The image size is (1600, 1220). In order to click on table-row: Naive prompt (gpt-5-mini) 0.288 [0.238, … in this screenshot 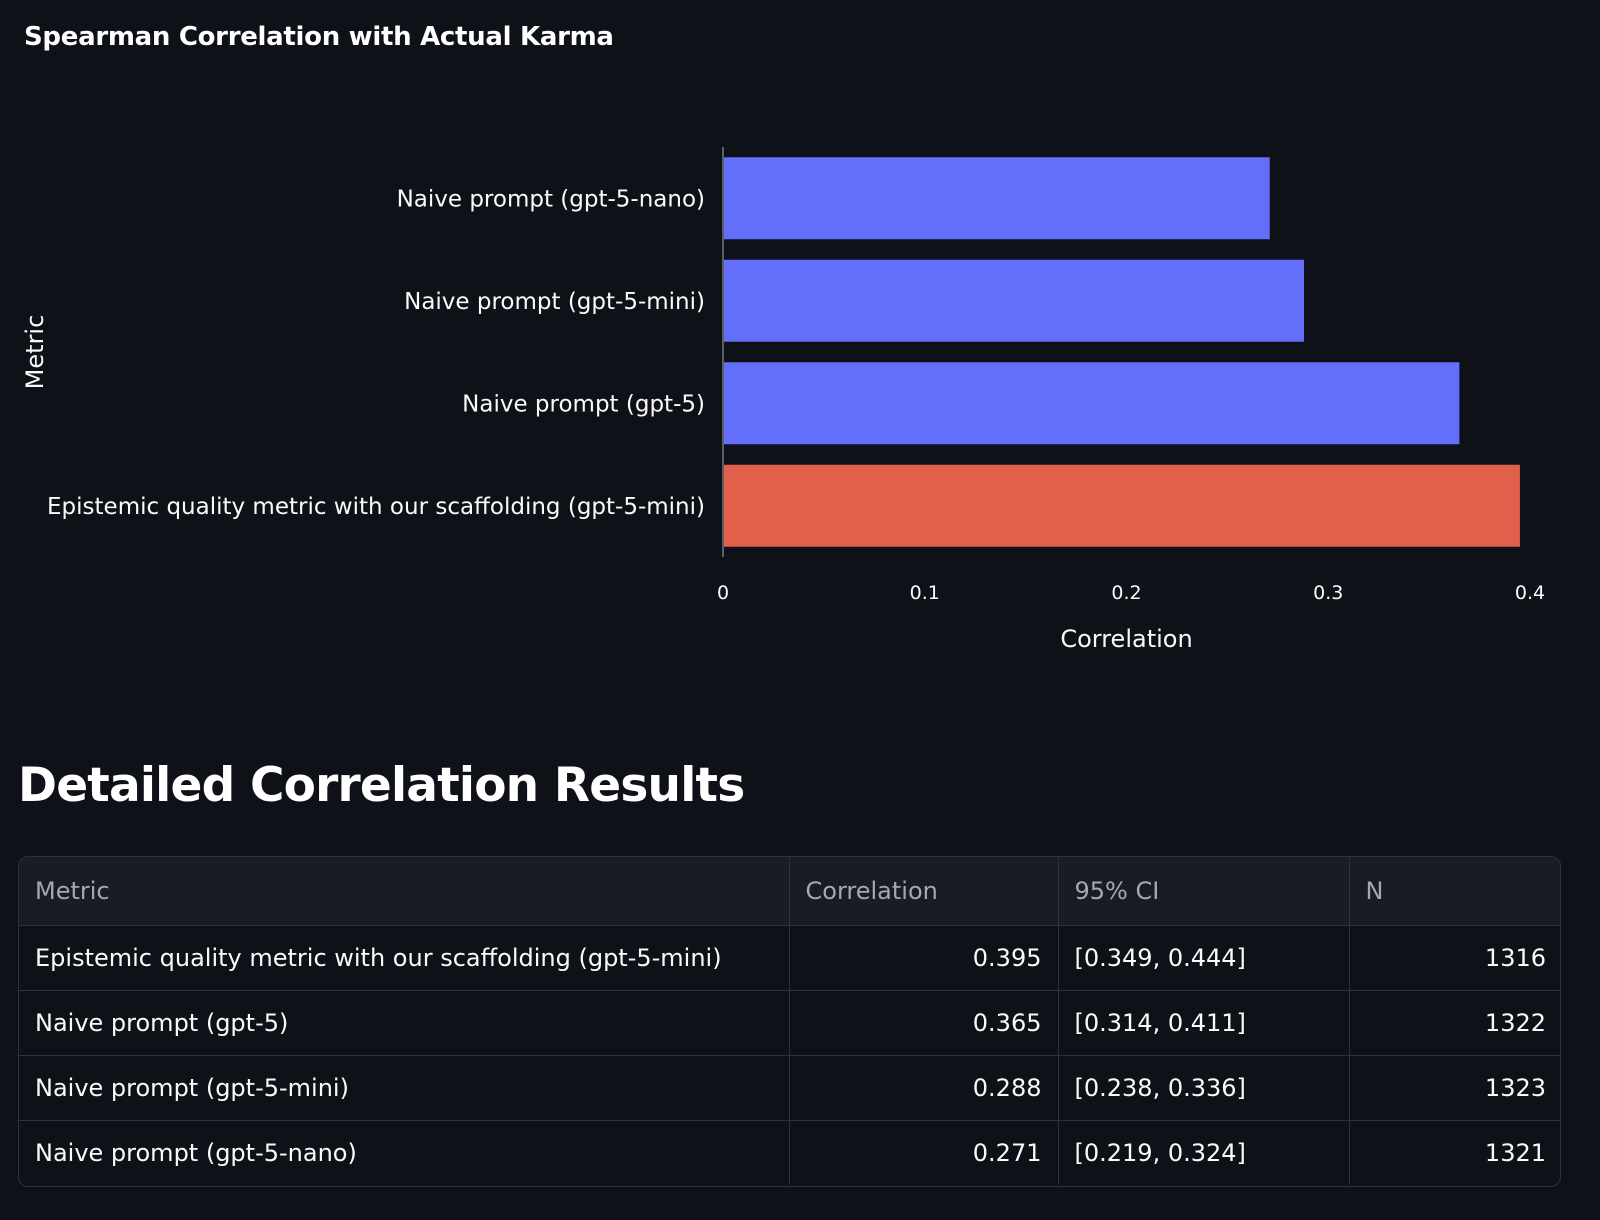, I will do `click(789, 1088)`.